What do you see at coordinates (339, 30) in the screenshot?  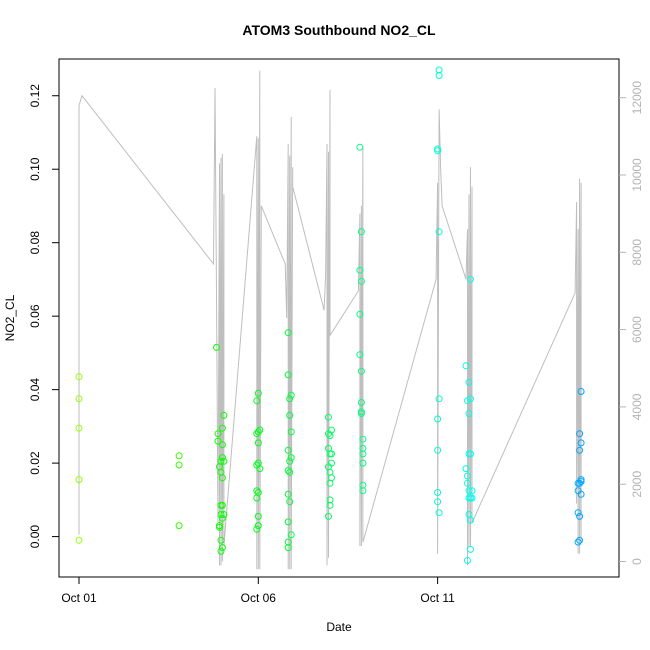 I see `chart-title: ATOM3 Southbound NO2_CL` at bounding box center [339, 30].